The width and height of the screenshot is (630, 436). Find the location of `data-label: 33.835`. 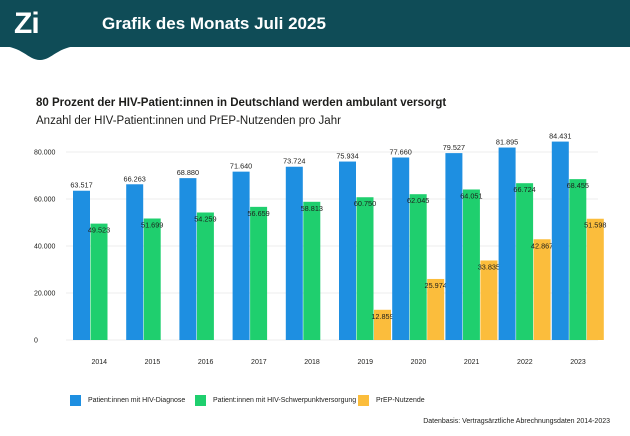

data-label: 33.835 is located at coordinates (489, 266).